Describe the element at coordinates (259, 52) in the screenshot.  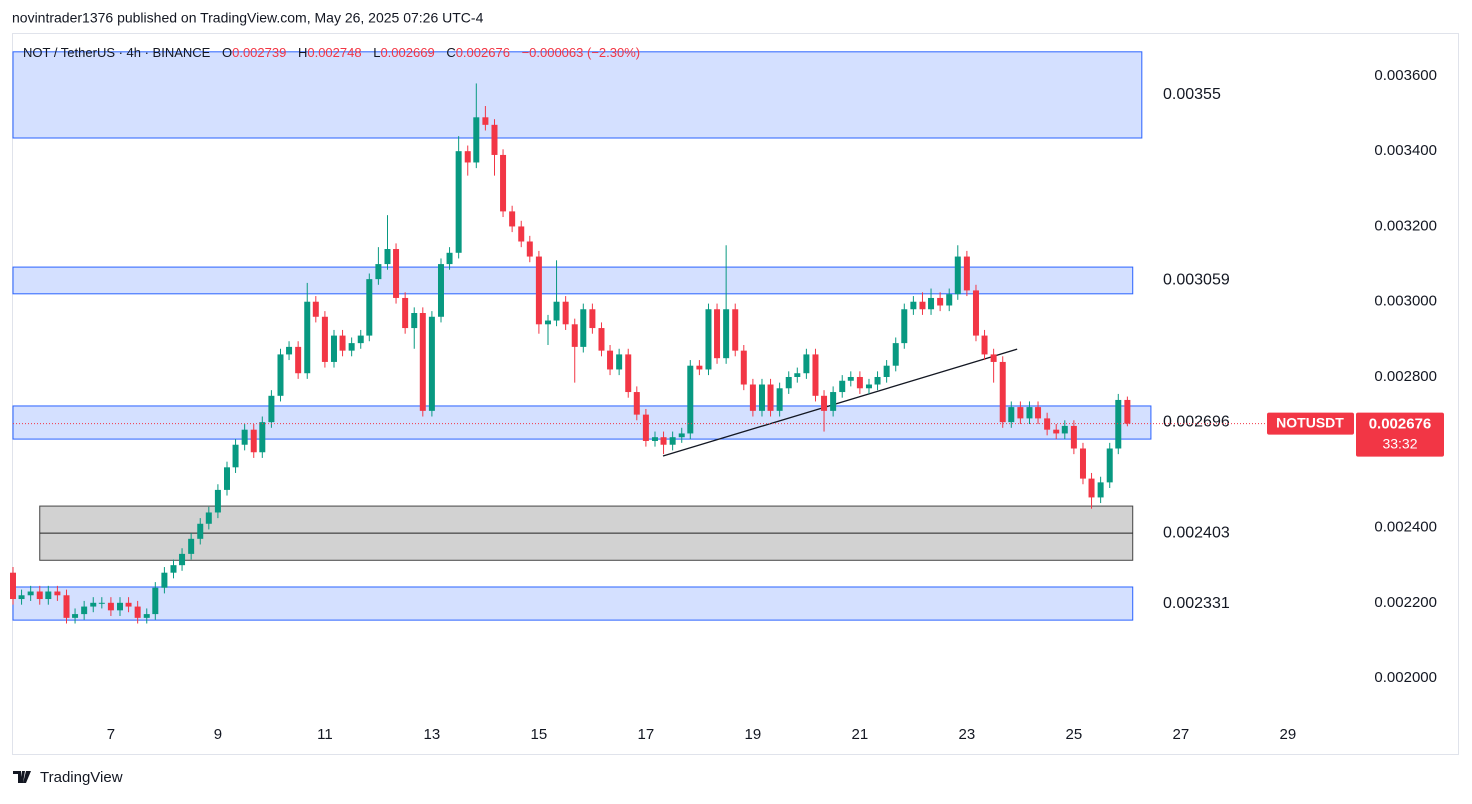
I see `legend-value: 0.002739` at that location.